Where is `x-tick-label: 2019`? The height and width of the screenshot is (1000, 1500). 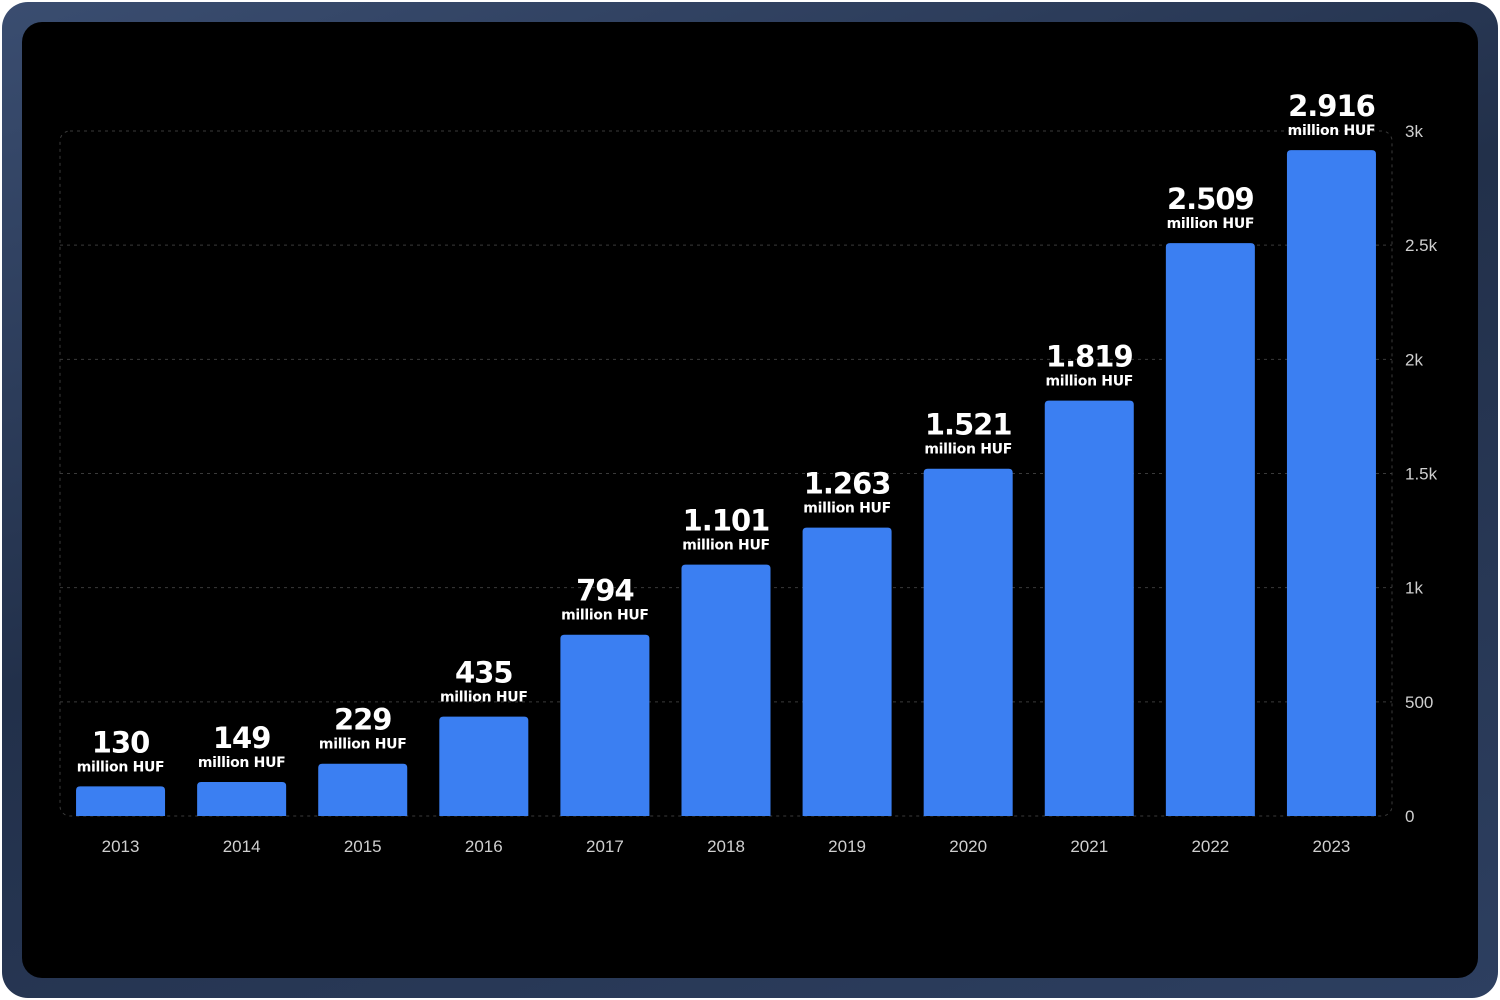 x-tick-label: 2019 is located at coordinates (847, 846).